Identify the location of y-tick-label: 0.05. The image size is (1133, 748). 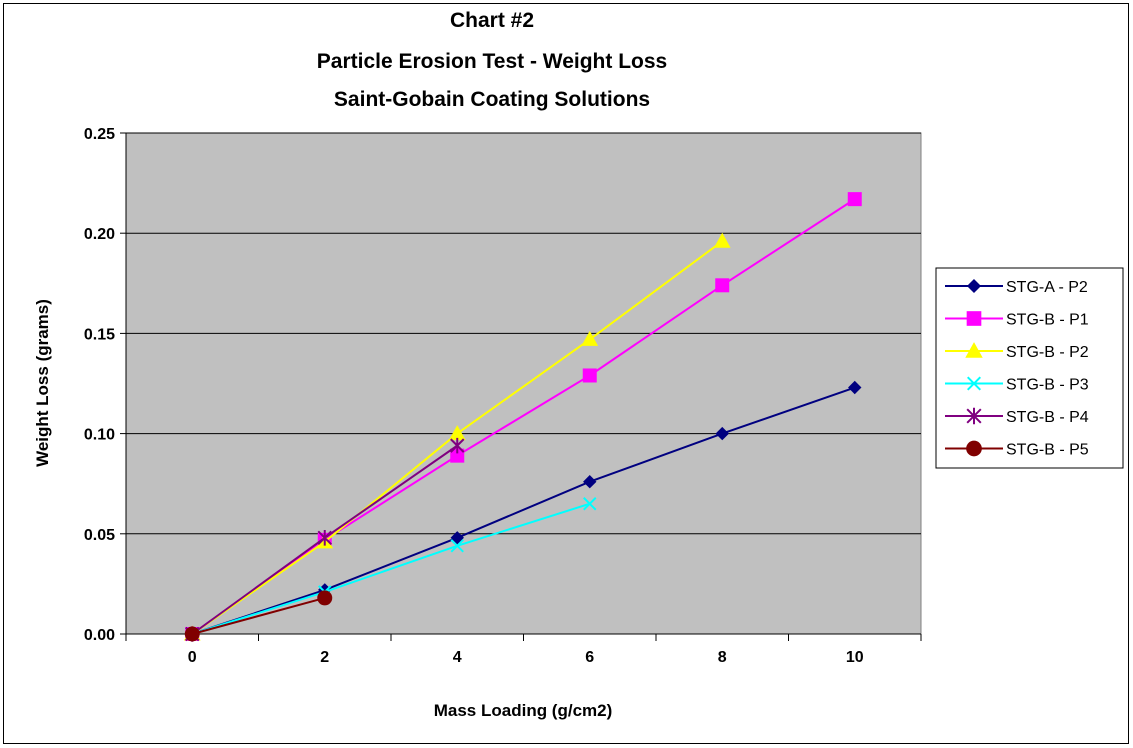
(99, 535).